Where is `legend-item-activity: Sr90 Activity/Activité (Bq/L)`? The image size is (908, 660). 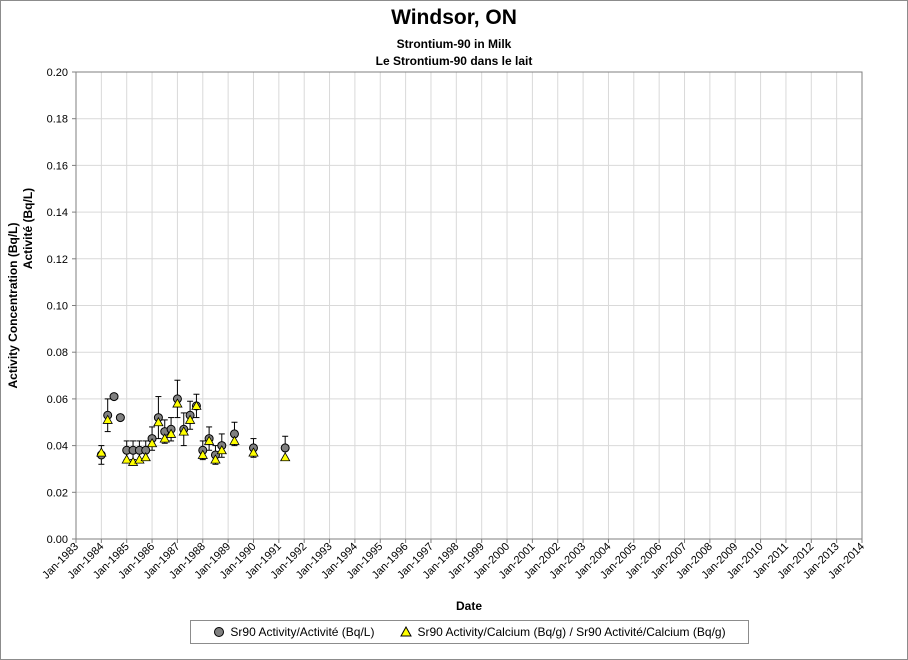
legend-item-activity: Sr90 Activity/Activité (Bq/L) is located at coordinates (293, 632).